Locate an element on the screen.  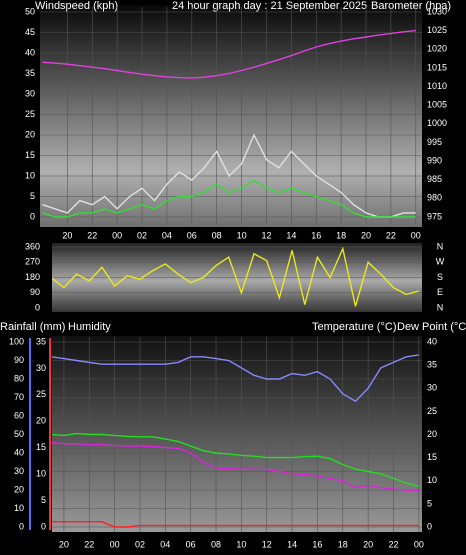
y2-tick-label: 1000 is located at coordinates (437, 123).